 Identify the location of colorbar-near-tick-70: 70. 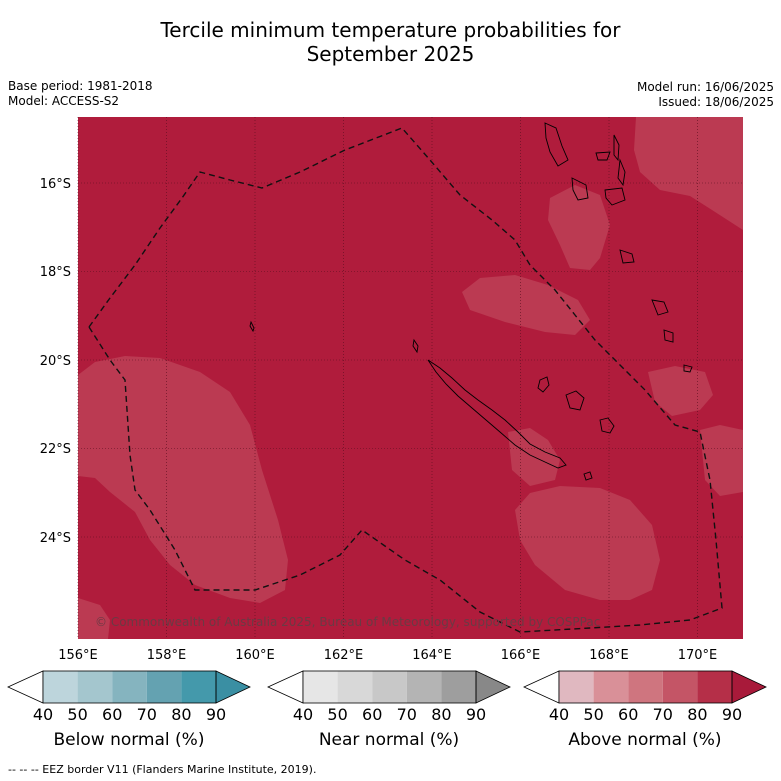
(407, 714).